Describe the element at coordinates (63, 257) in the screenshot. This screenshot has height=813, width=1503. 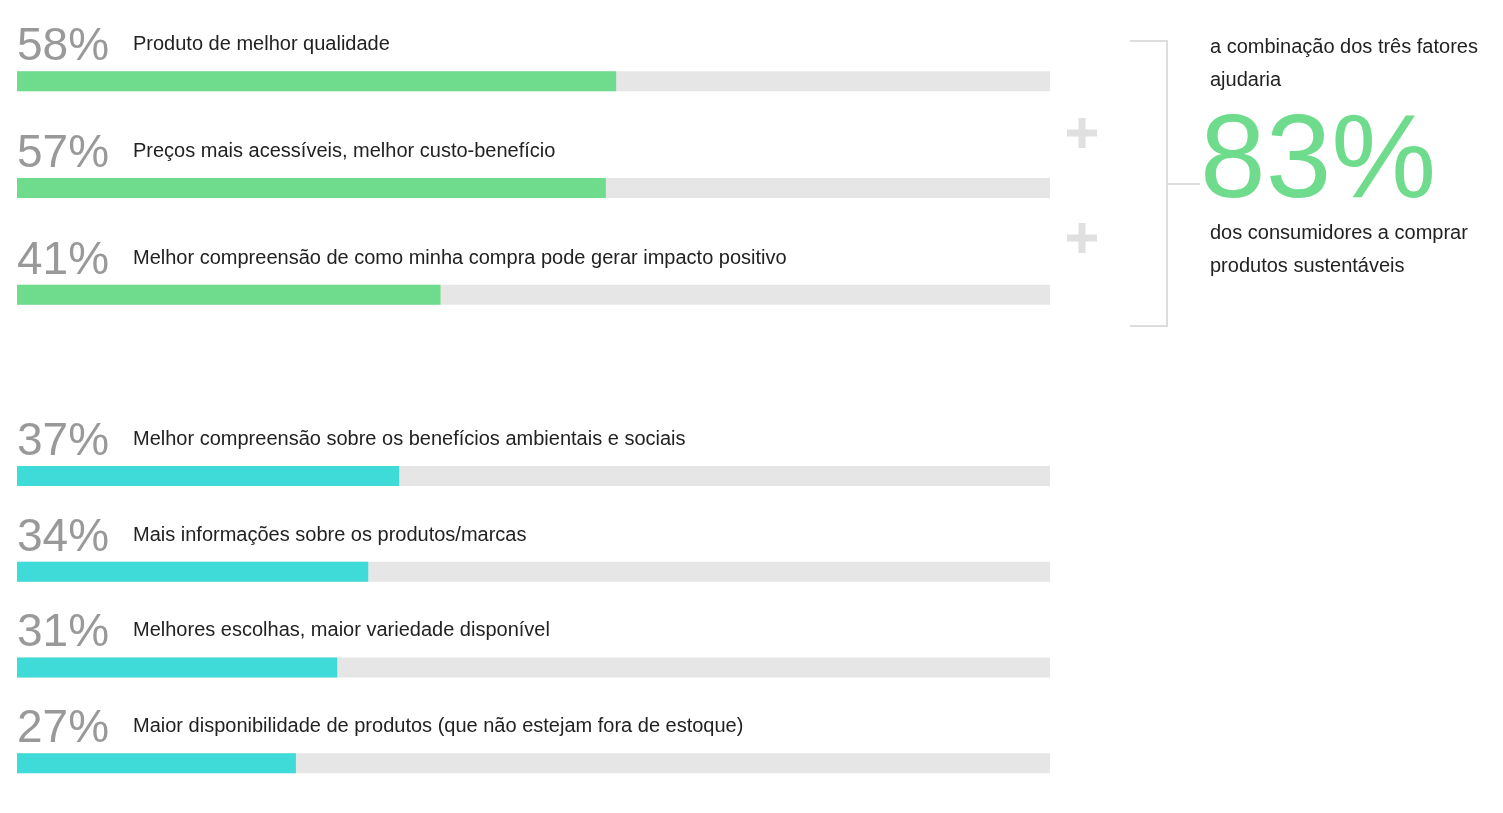
I see `data-label: 41%` at that location.